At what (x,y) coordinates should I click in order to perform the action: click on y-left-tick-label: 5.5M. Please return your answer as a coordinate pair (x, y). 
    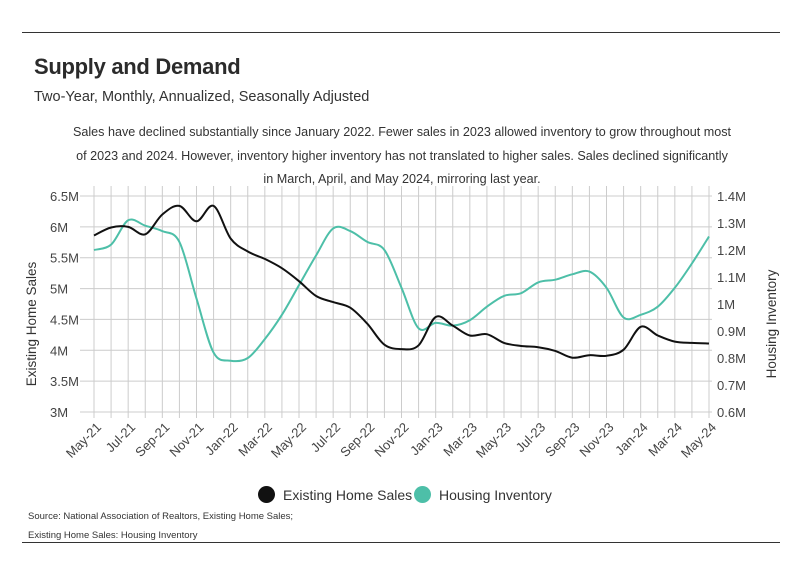
    Looking at the image, I should click on (64, 258).